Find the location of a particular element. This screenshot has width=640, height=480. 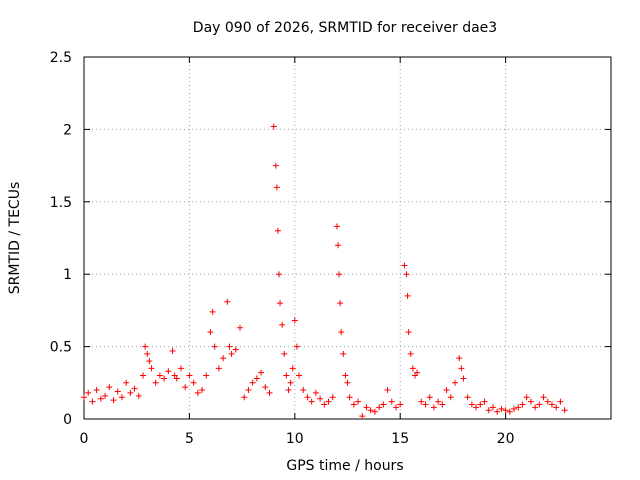

y-tick-label: 2.5 is located at coordinates (61, 58).